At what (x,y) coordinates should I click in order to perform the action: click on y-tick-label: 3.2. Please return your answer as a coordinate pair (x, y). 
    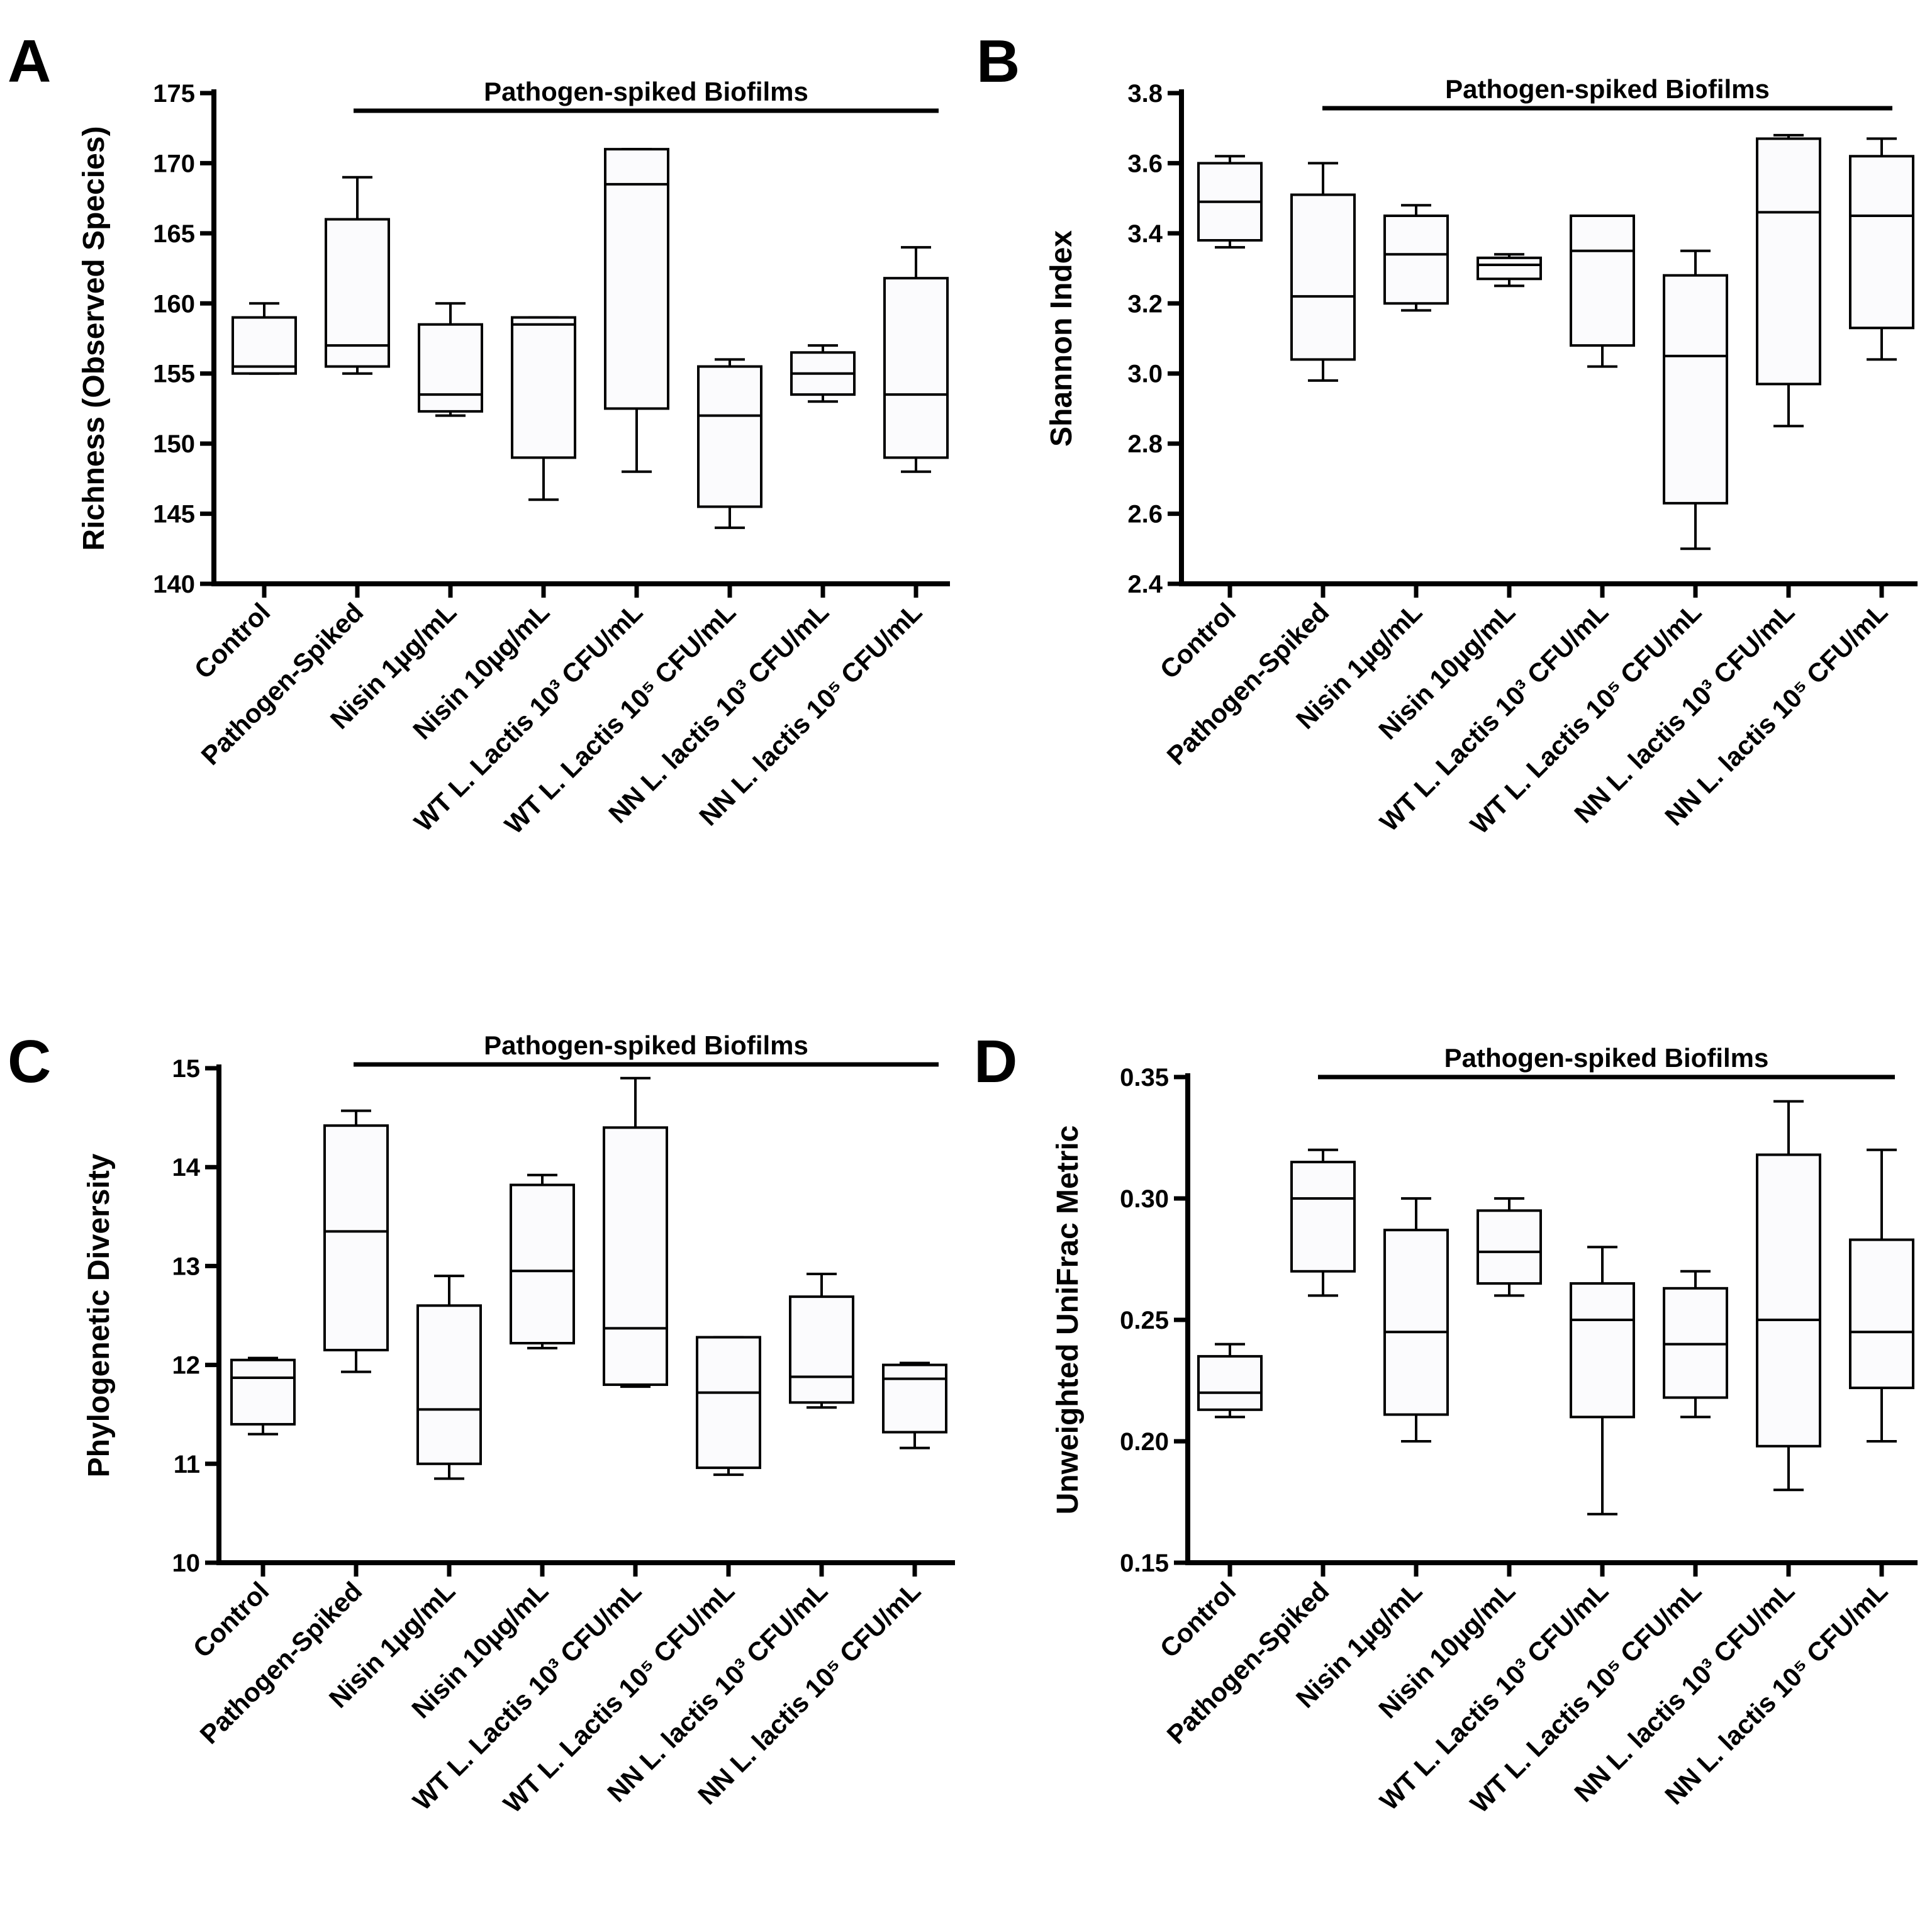
    Looking at the image, I should click on (1145, 304).